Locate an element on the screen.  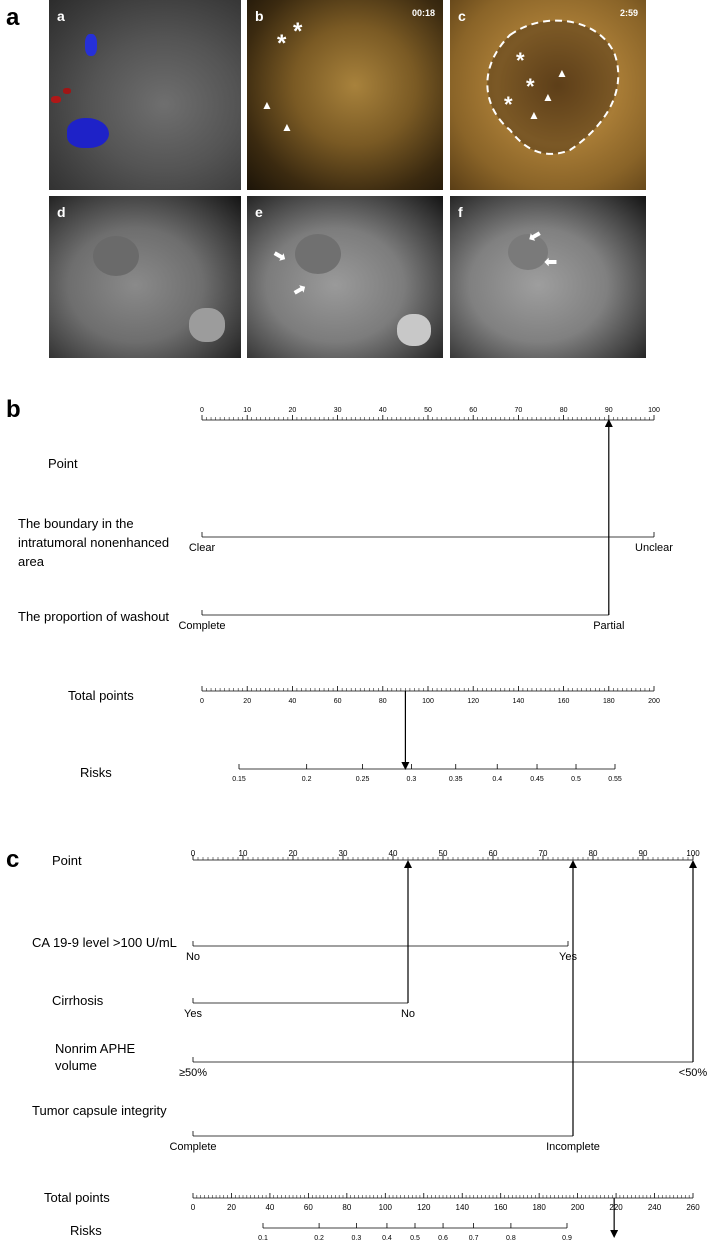
tick-label: 30 is located at coordinates (338, 410).